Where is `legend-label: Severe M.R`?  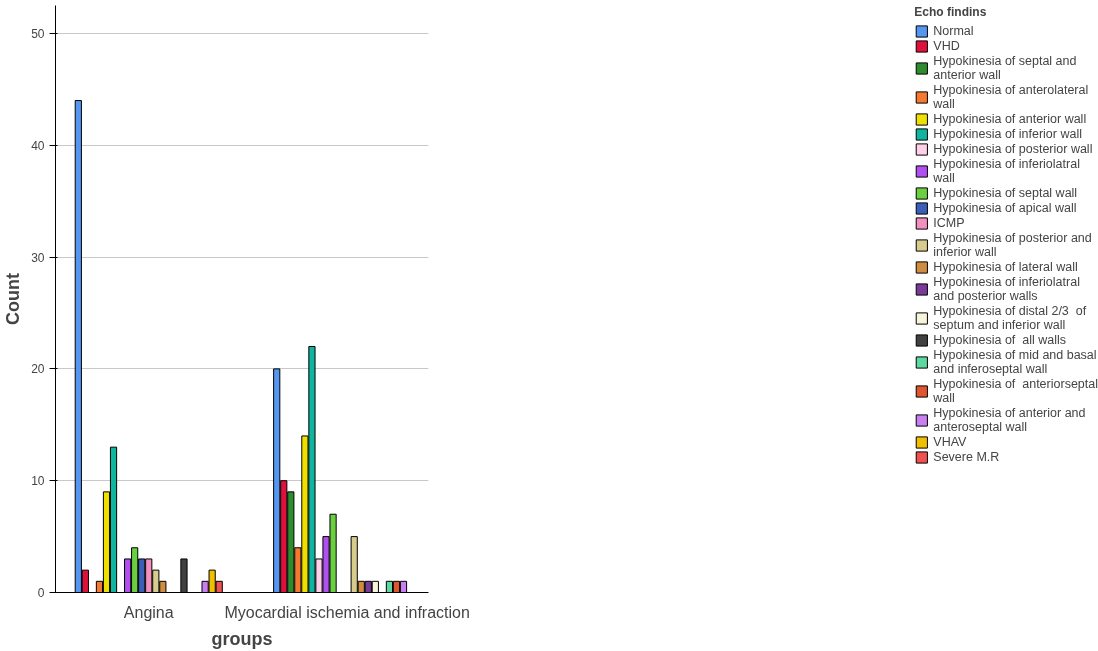
legend-label: Severe M.R is located at coordinates (966, 457).